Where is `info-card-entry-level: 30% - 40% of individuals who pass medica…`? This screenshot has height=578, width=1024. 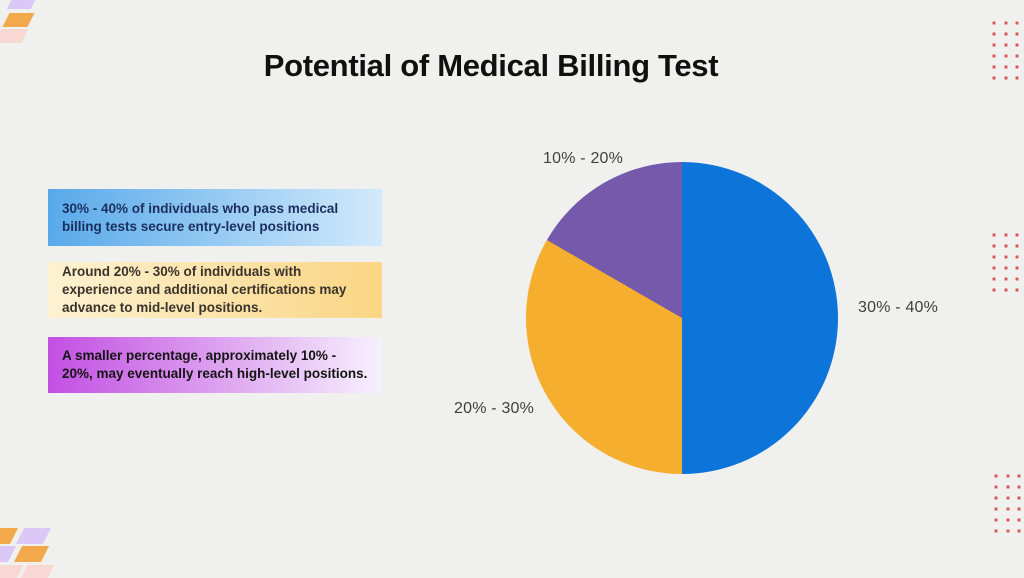 info-card-entry-level: 30% - 40% of individuals who pass medica… is located at coordinates (215, 217).